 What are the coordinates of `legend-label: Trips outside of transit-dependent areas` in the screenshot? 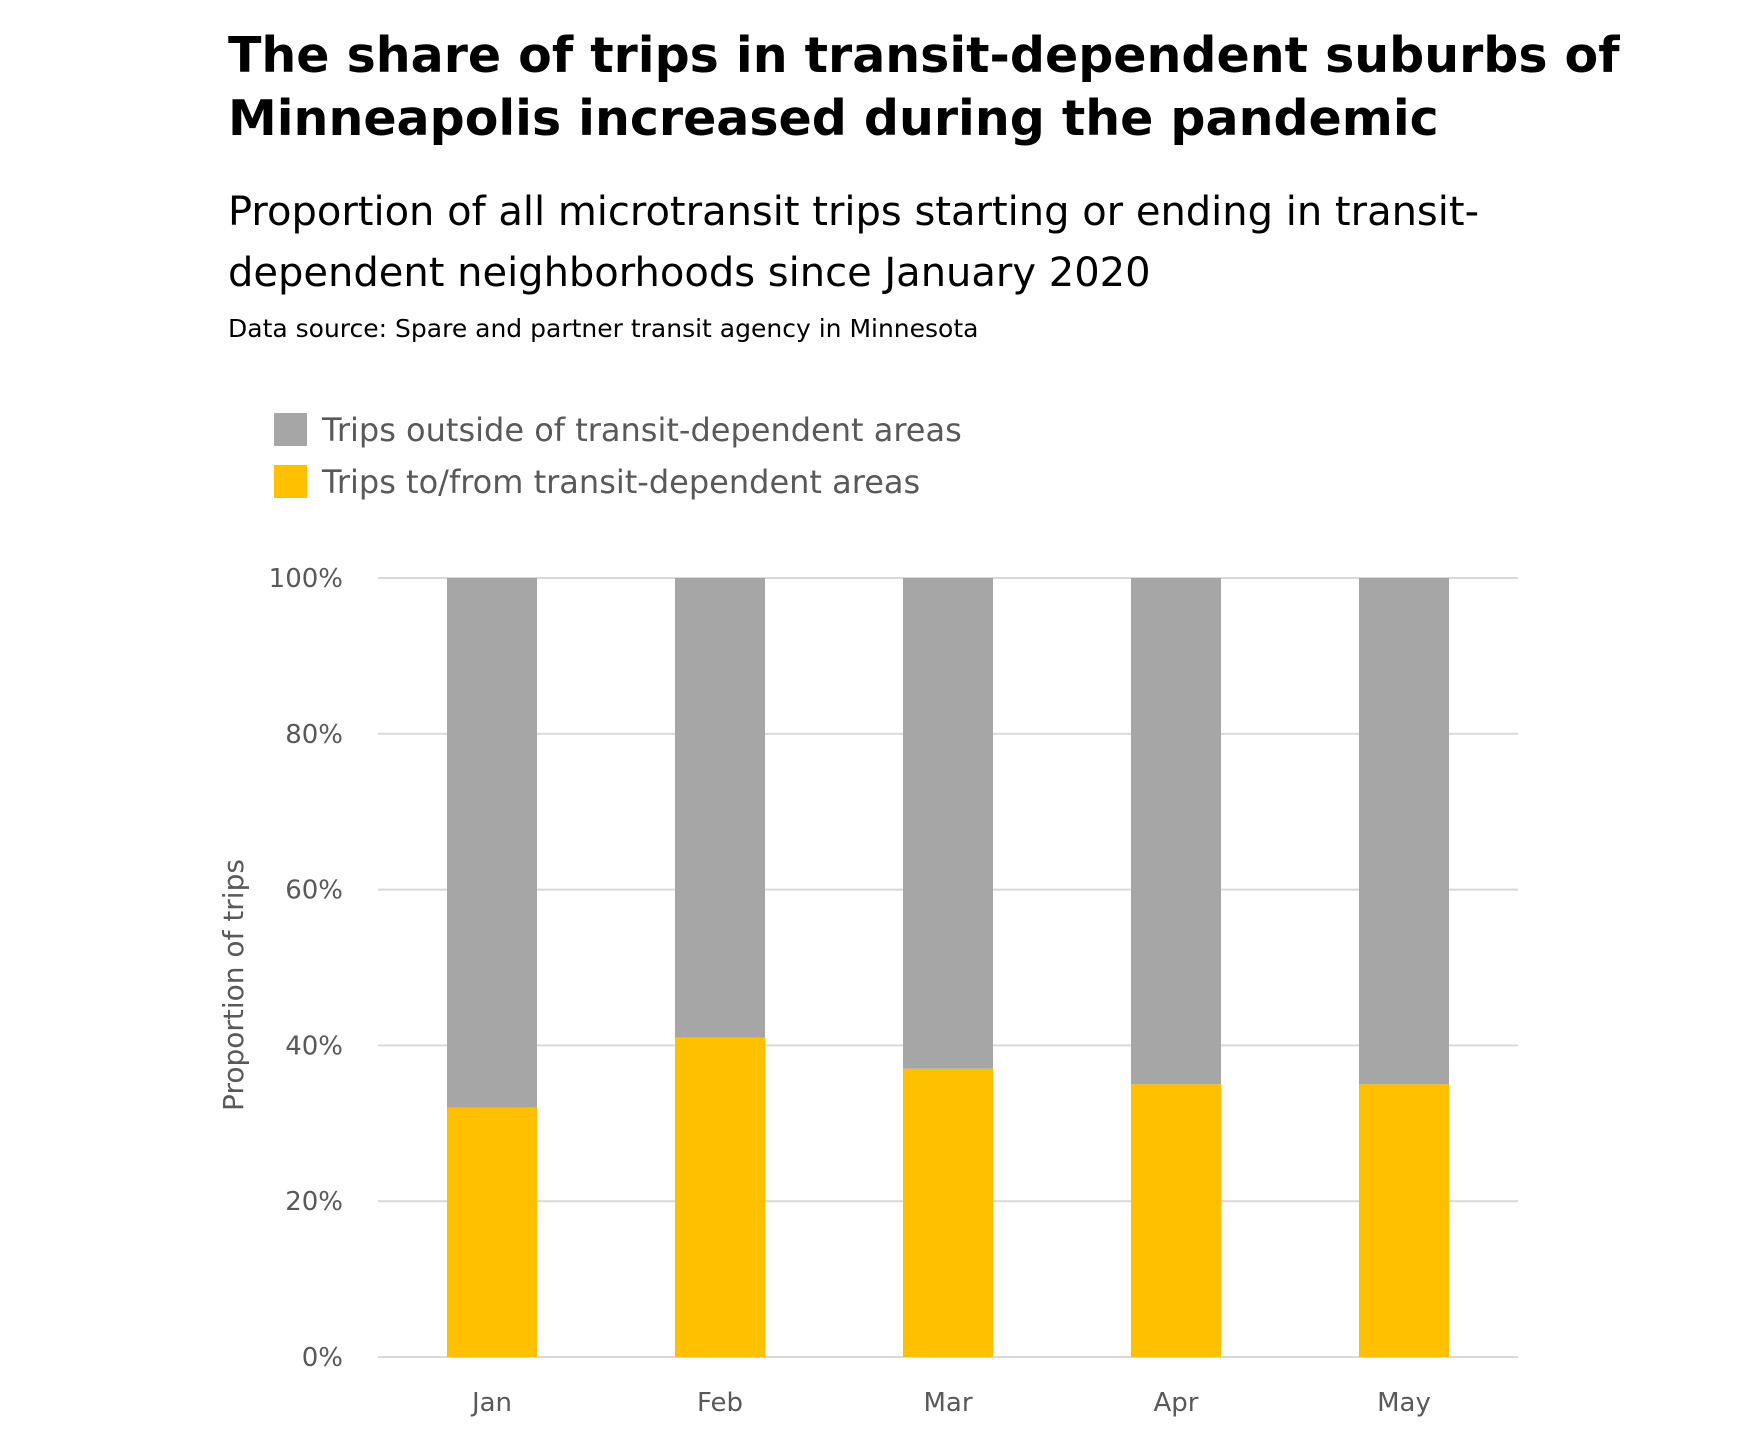 It's located at (641, 430).